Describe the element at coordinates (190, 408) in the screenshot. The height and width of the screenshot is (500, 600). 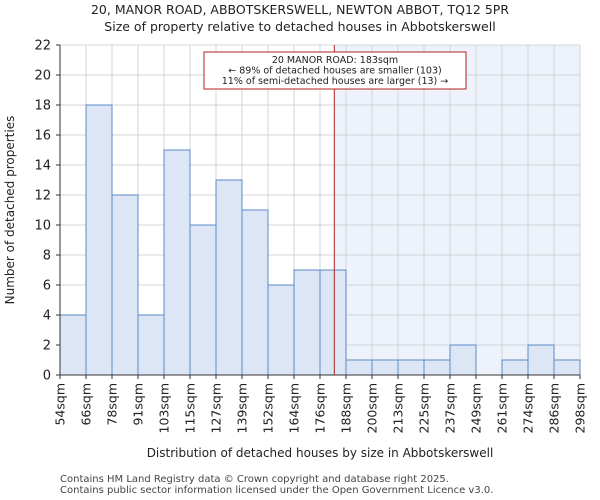
I see `x-tick-label: 115sqm` at that location.